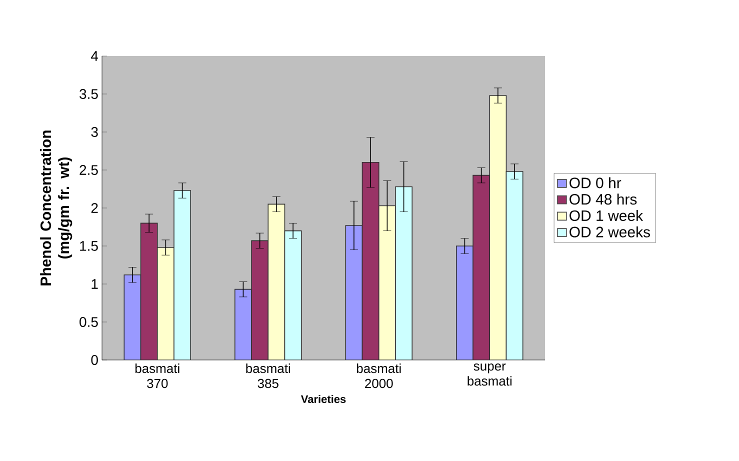 The width and height of the screenshot is (739, 461). I want to click on y-tick-label: 1, so click(95, 284).